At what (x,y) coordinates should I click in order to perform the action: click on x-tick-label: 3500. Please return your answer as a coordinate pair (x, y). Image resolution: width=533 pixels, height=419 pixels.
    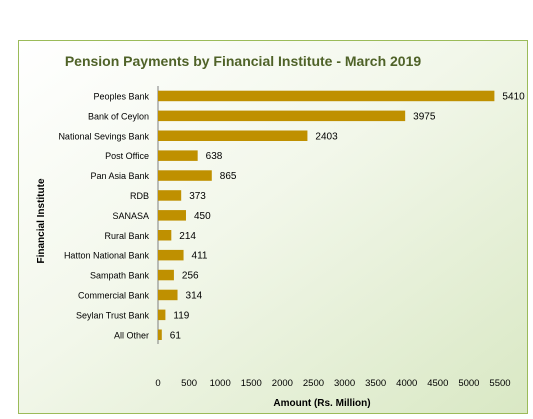
    Looking at the image, I should click on (375, 383).